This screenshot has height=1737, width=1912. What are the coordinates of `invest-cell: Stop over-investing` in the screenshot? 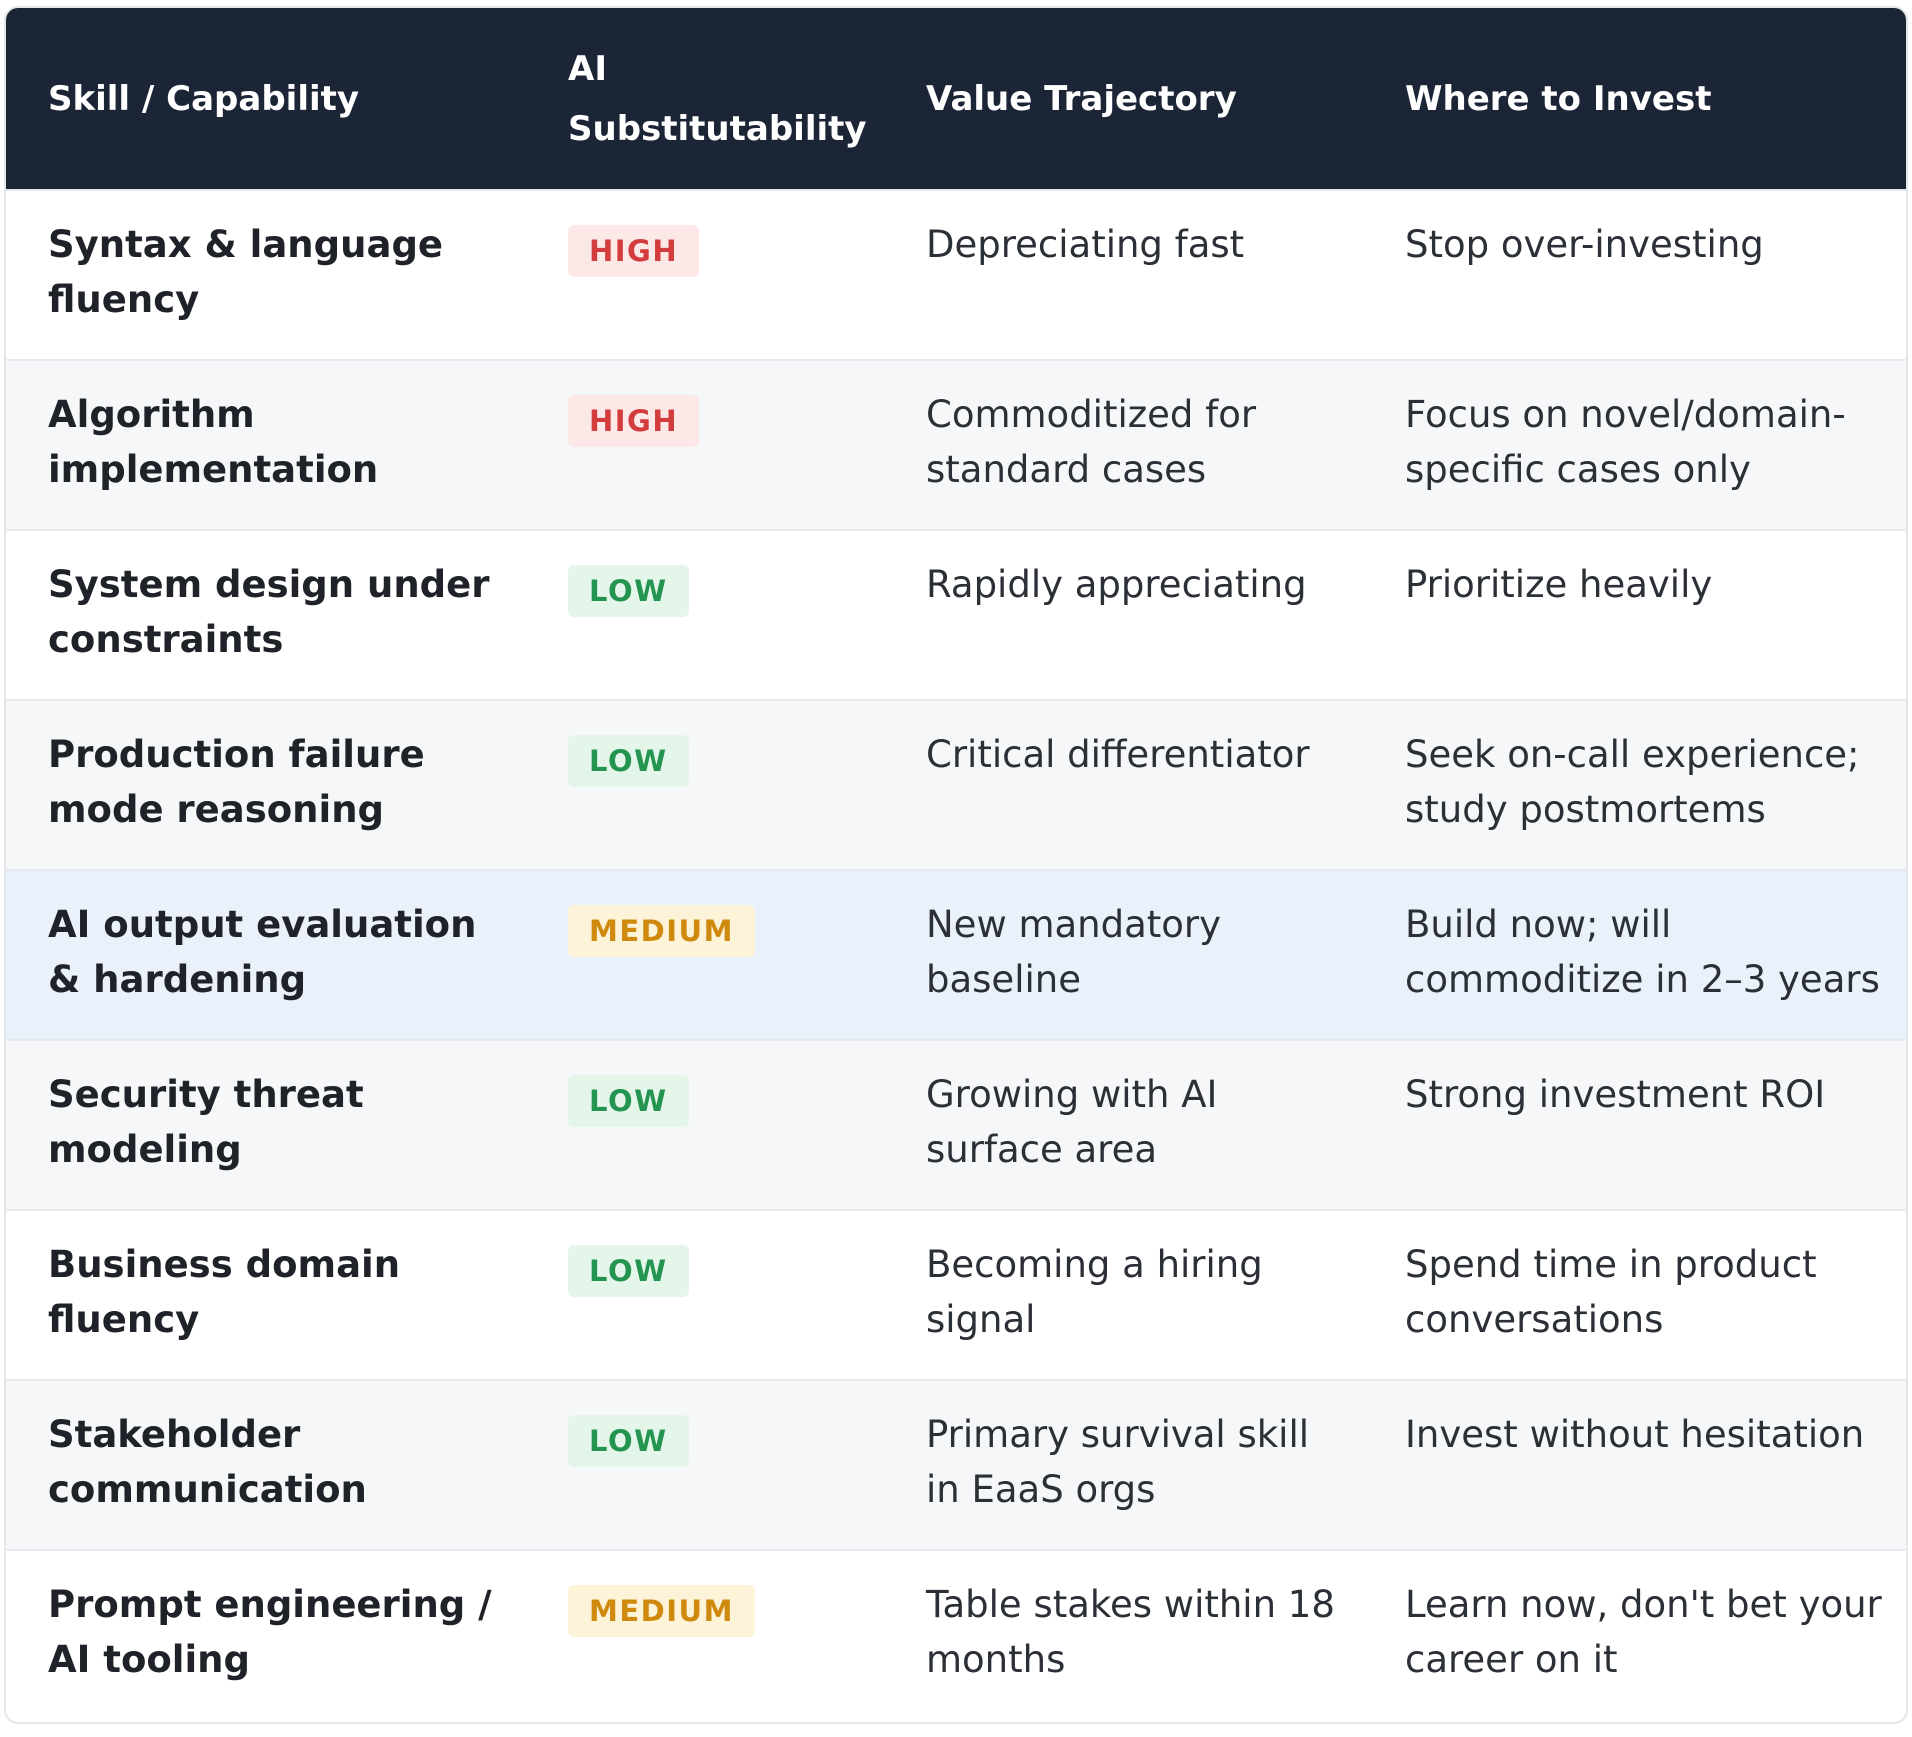 It's located at (1584, 244).